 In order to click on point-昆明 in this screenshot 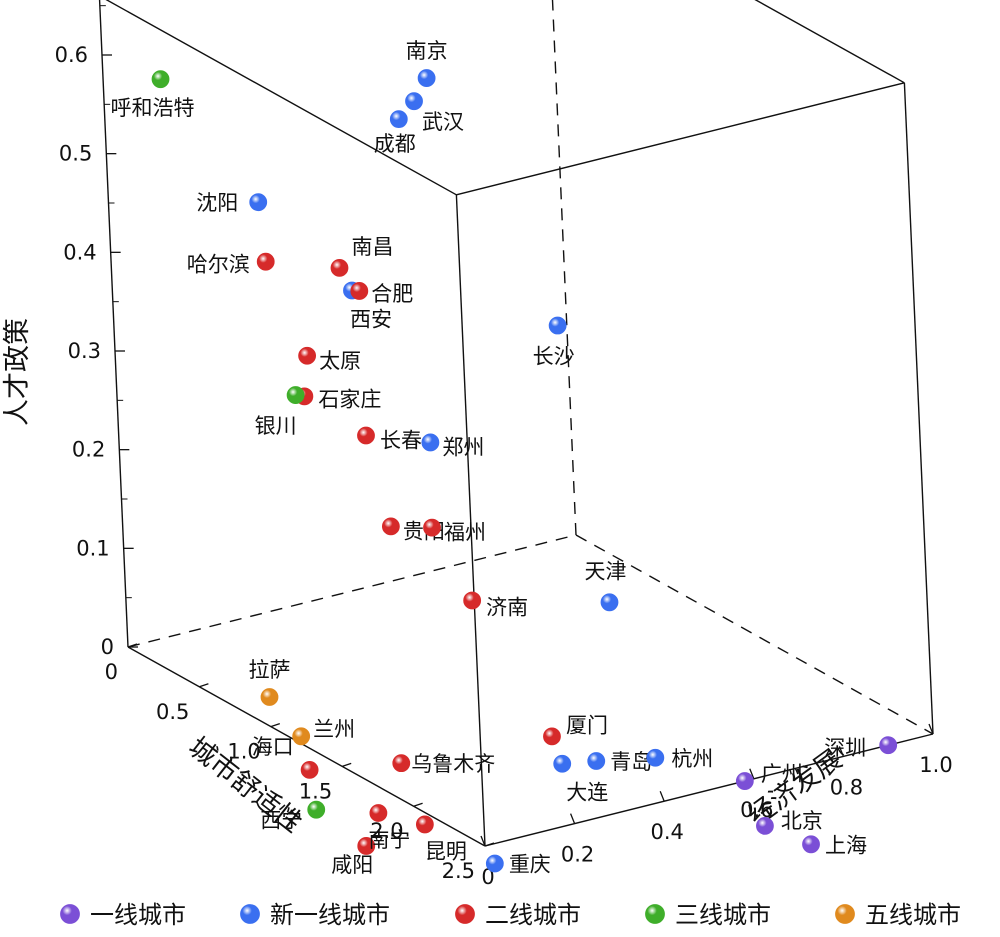, I will do `click(424, 824)`.